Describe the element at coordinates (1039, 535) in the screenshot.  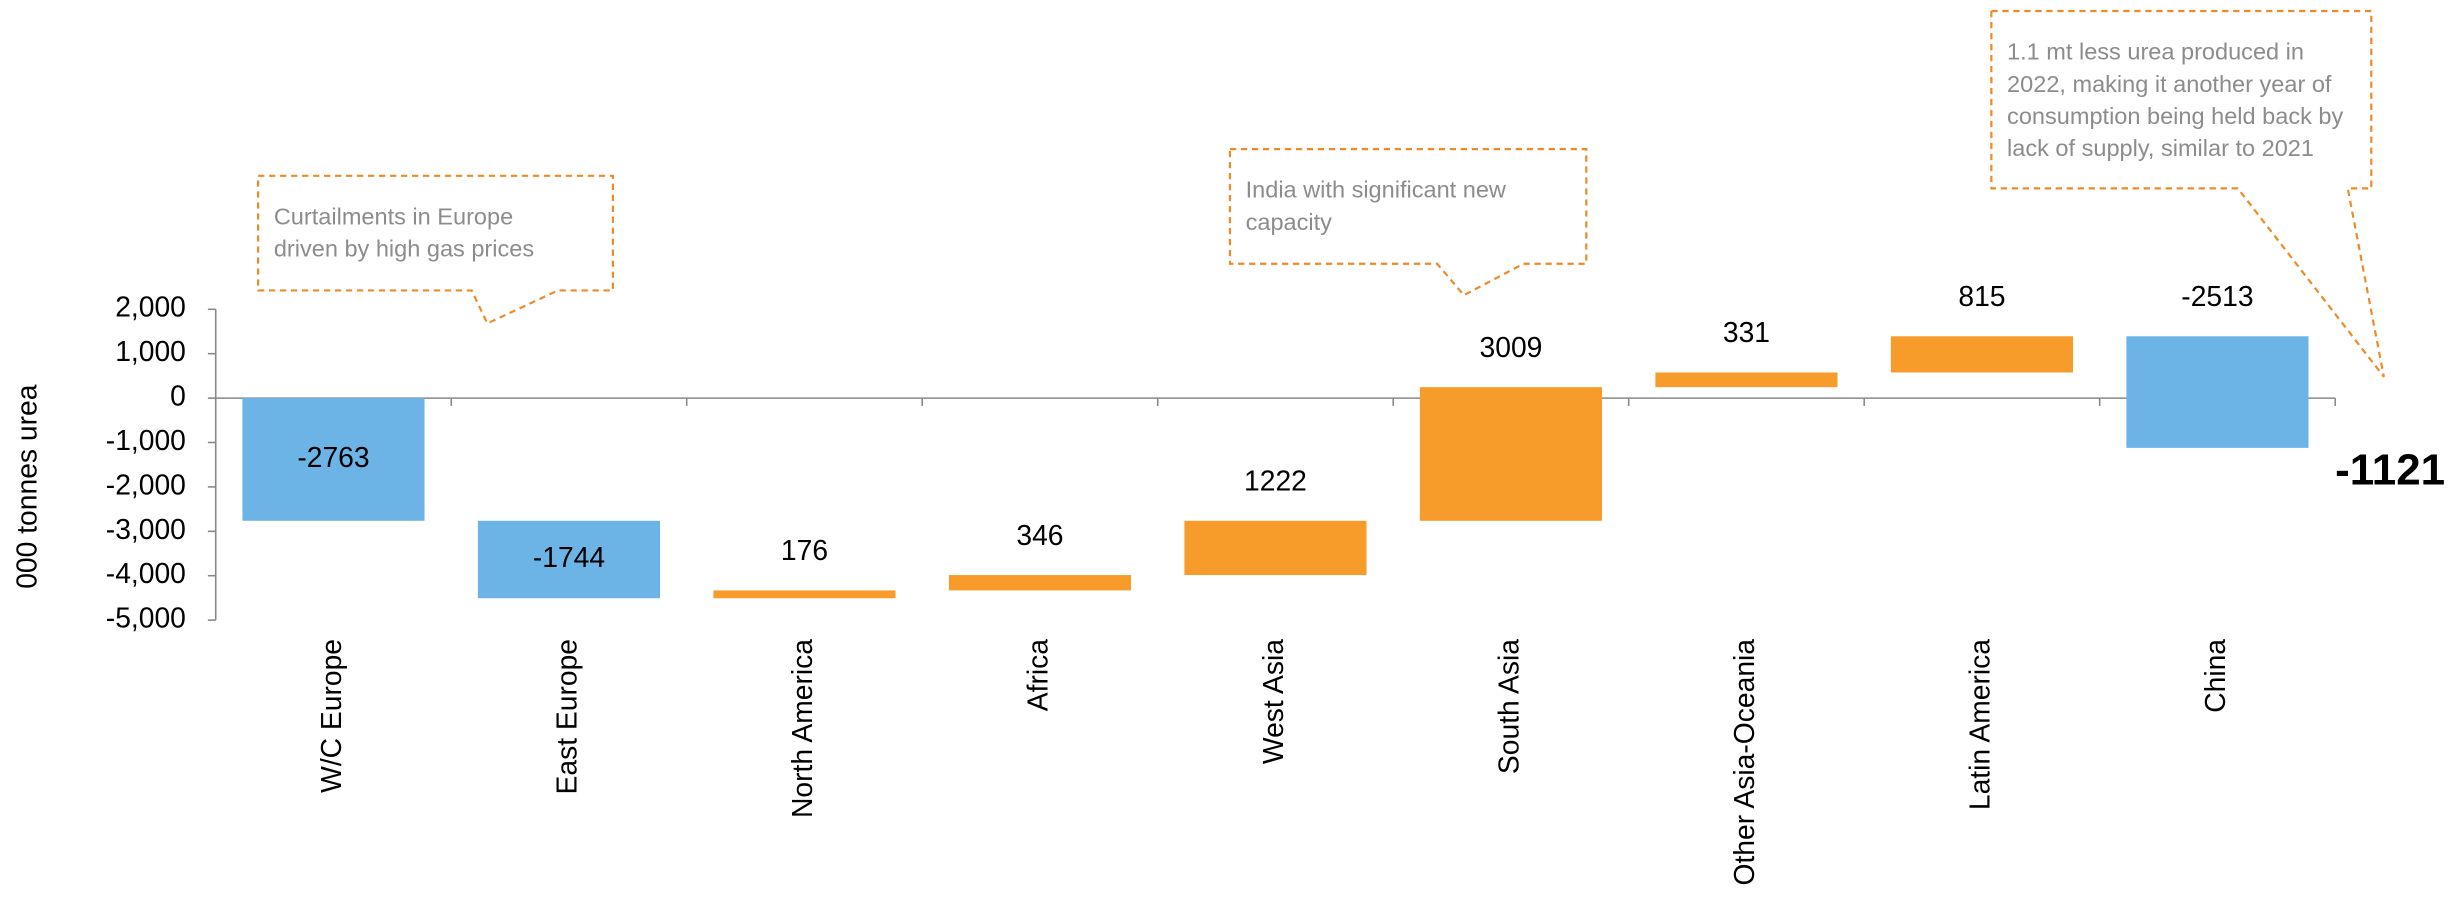
I see `data-label: 346` at that location.